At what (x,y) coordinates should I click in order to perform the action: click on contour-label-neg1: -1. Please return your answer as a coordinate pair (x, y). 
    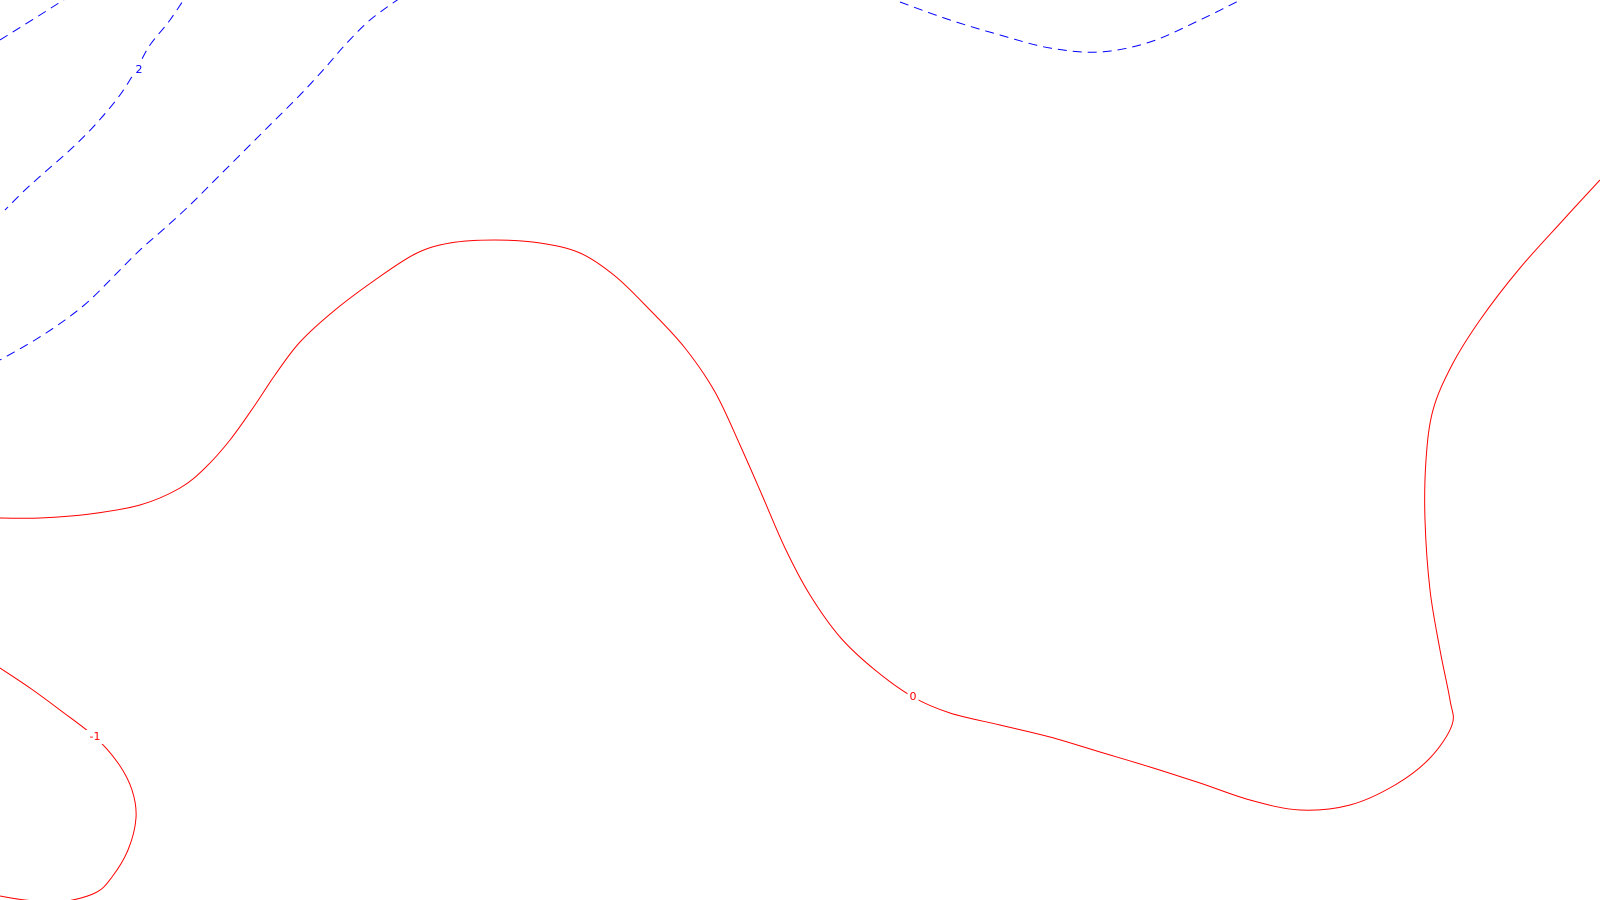
    Looking at the image, I should click on (95, 736).